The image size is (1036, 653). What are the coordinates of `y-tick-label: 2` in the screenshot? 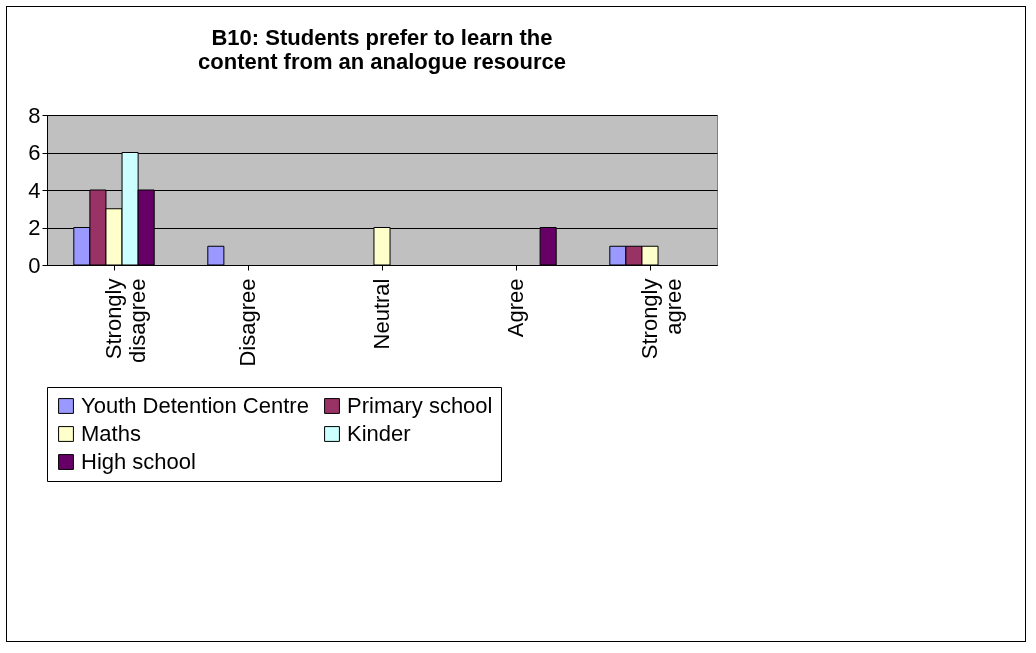 It's located at (34, 227).